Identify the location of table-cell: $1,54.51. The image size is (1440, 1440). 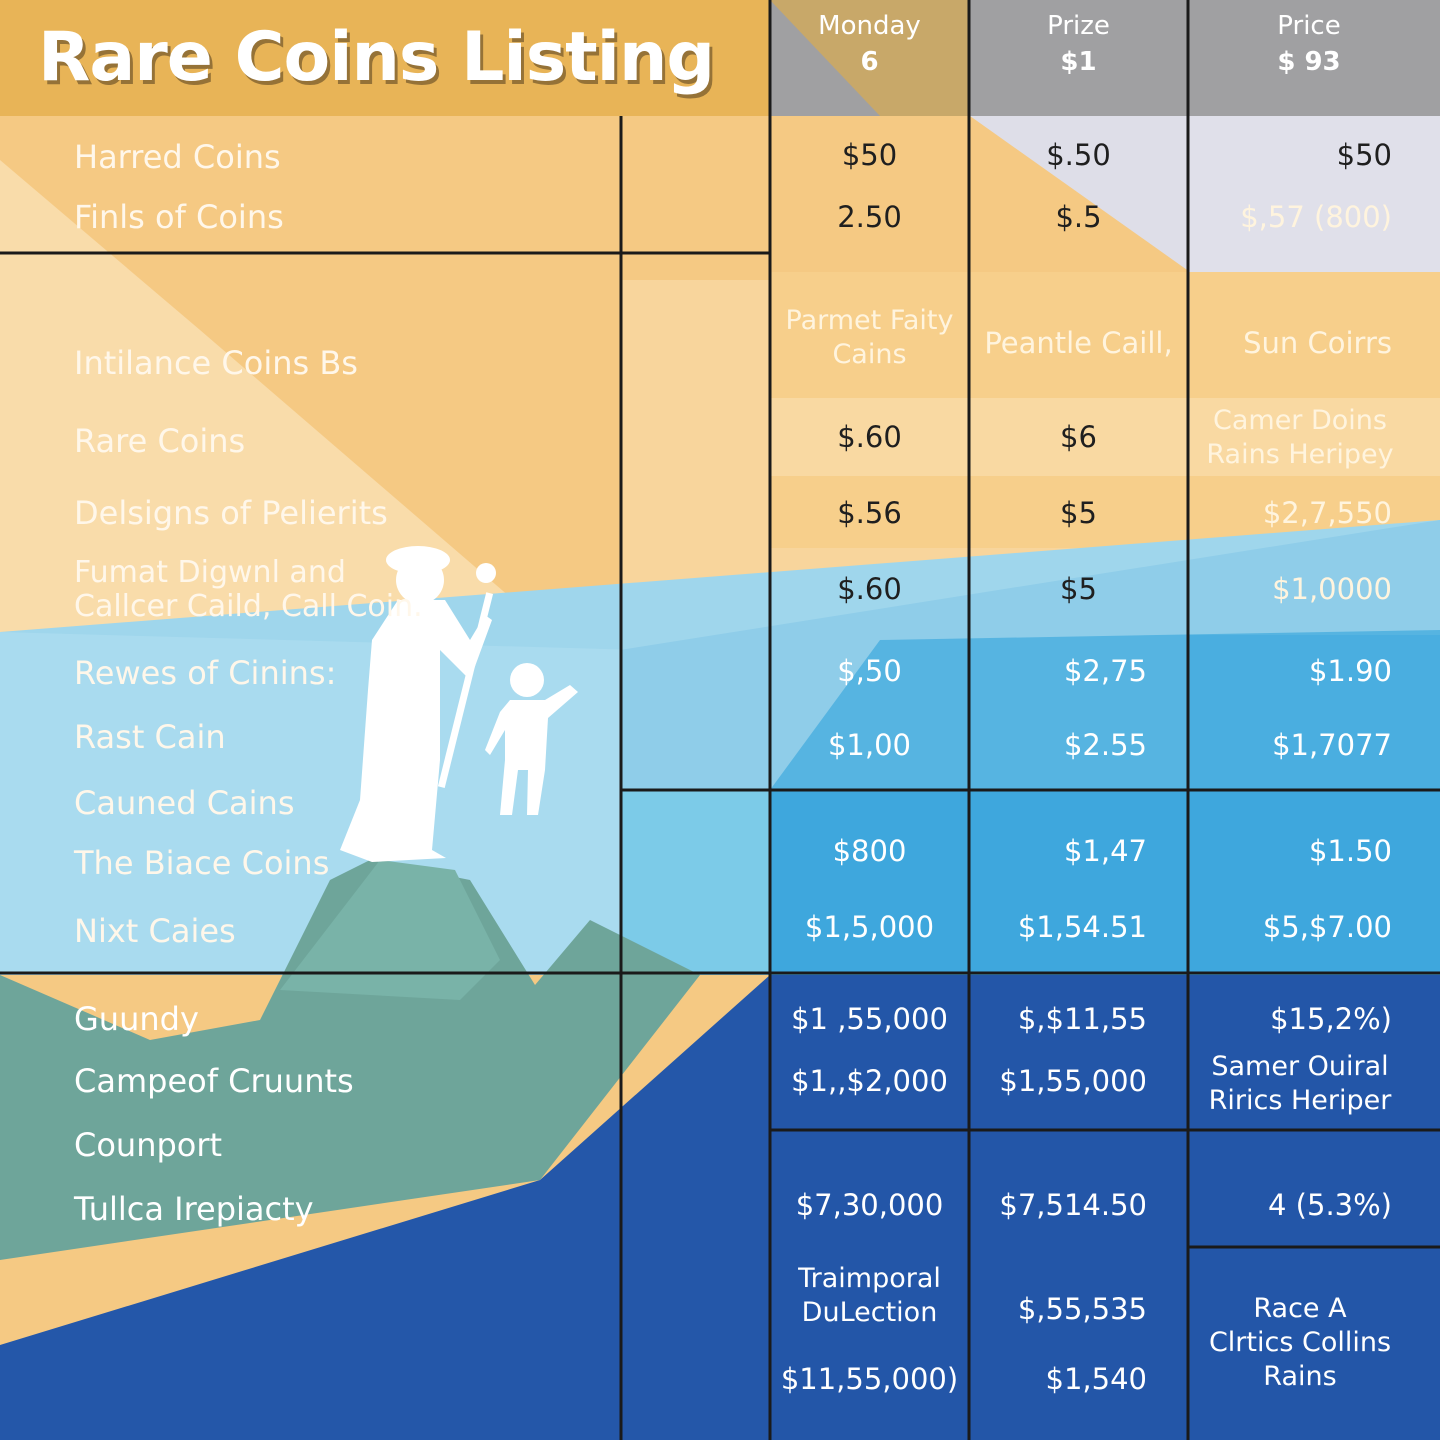
(1082, 927).